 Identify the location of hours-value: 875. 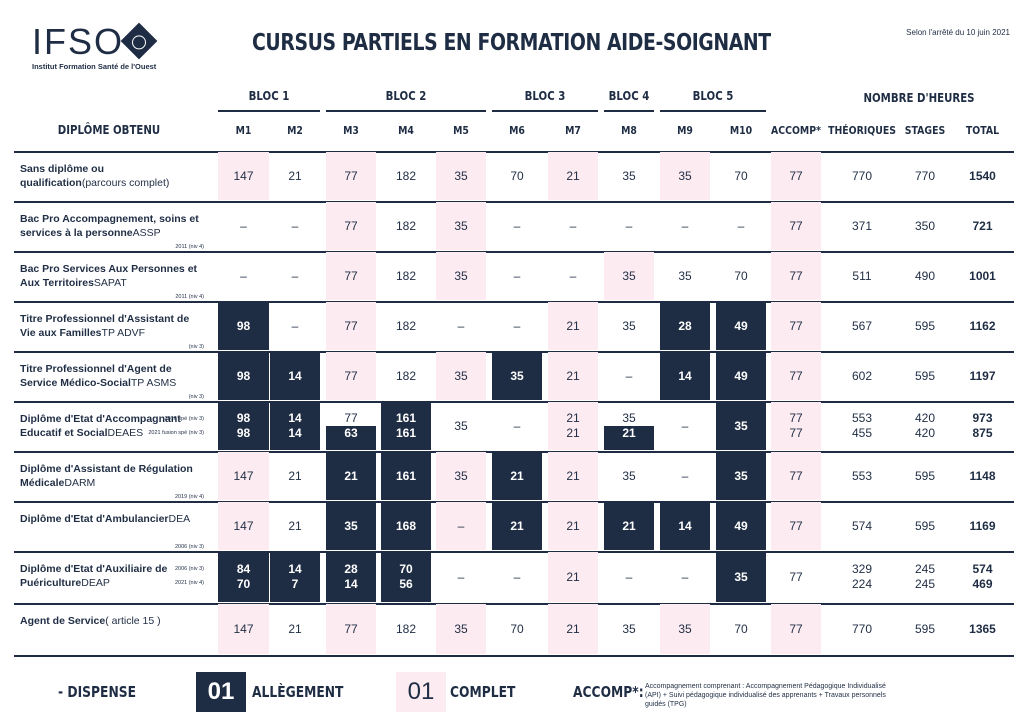
(982, 433).